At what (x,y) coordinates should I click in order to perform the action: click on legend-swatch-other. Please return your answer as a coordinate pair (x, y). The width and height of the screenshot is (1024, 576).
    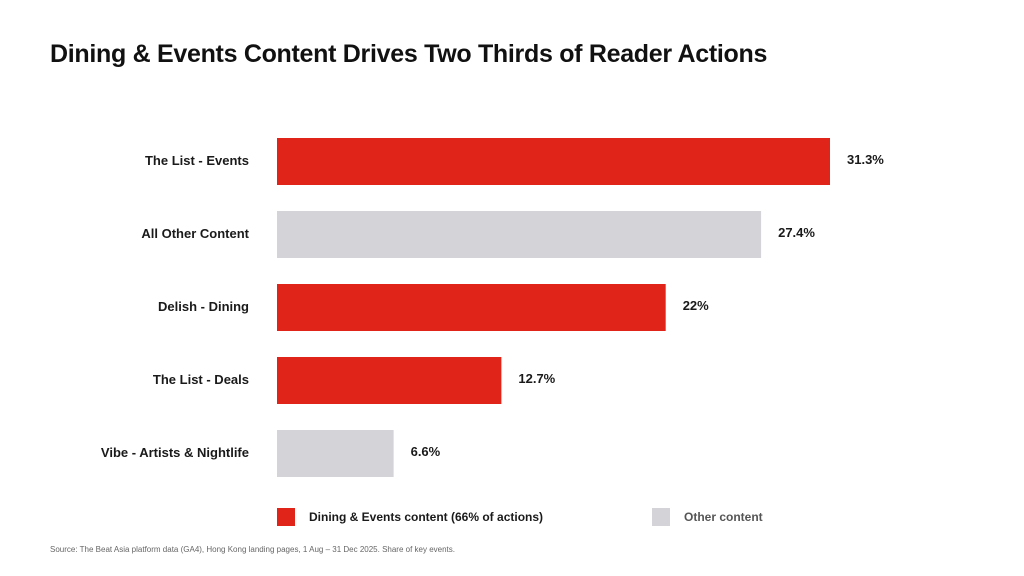
    Looking at the image, I should click on (661, 517).